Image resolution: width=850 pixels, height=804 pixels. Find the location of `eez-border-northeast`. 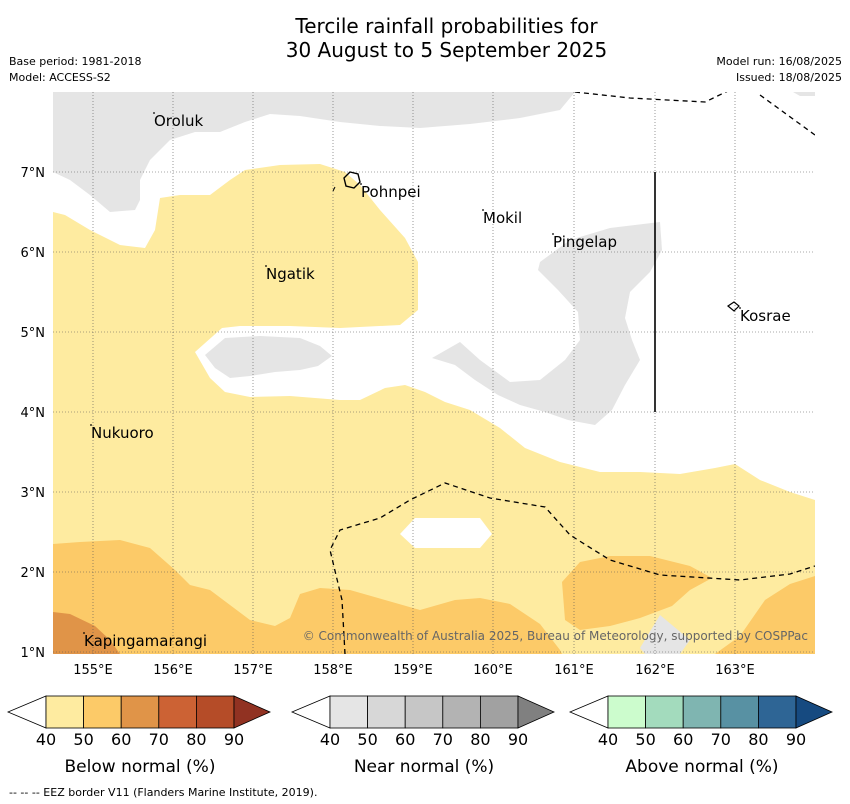

eez-border-northeast is located at coordinates (787, 115).